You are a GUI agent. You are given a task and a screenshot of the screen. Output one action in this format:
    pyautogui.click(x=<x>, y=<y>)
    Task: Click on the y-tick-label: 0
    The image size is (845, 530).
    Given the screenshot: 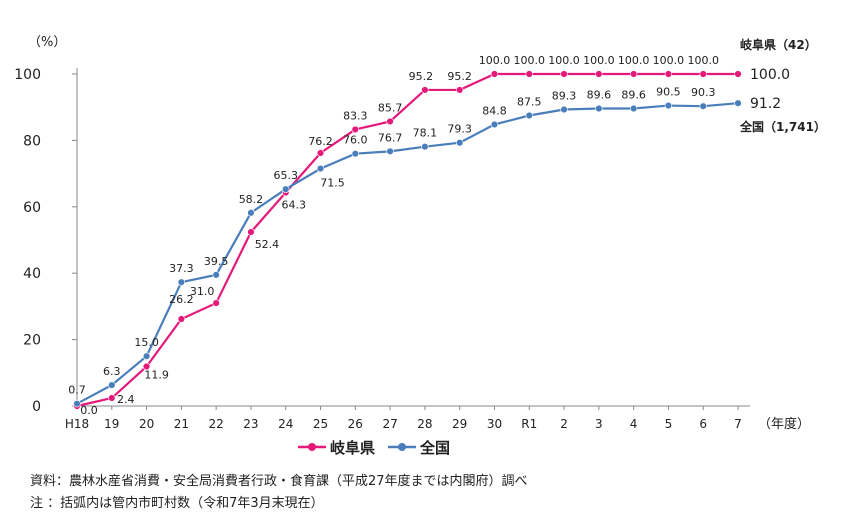 What is the action you would take?
    pyautogui.click(x=36, y=407)
    